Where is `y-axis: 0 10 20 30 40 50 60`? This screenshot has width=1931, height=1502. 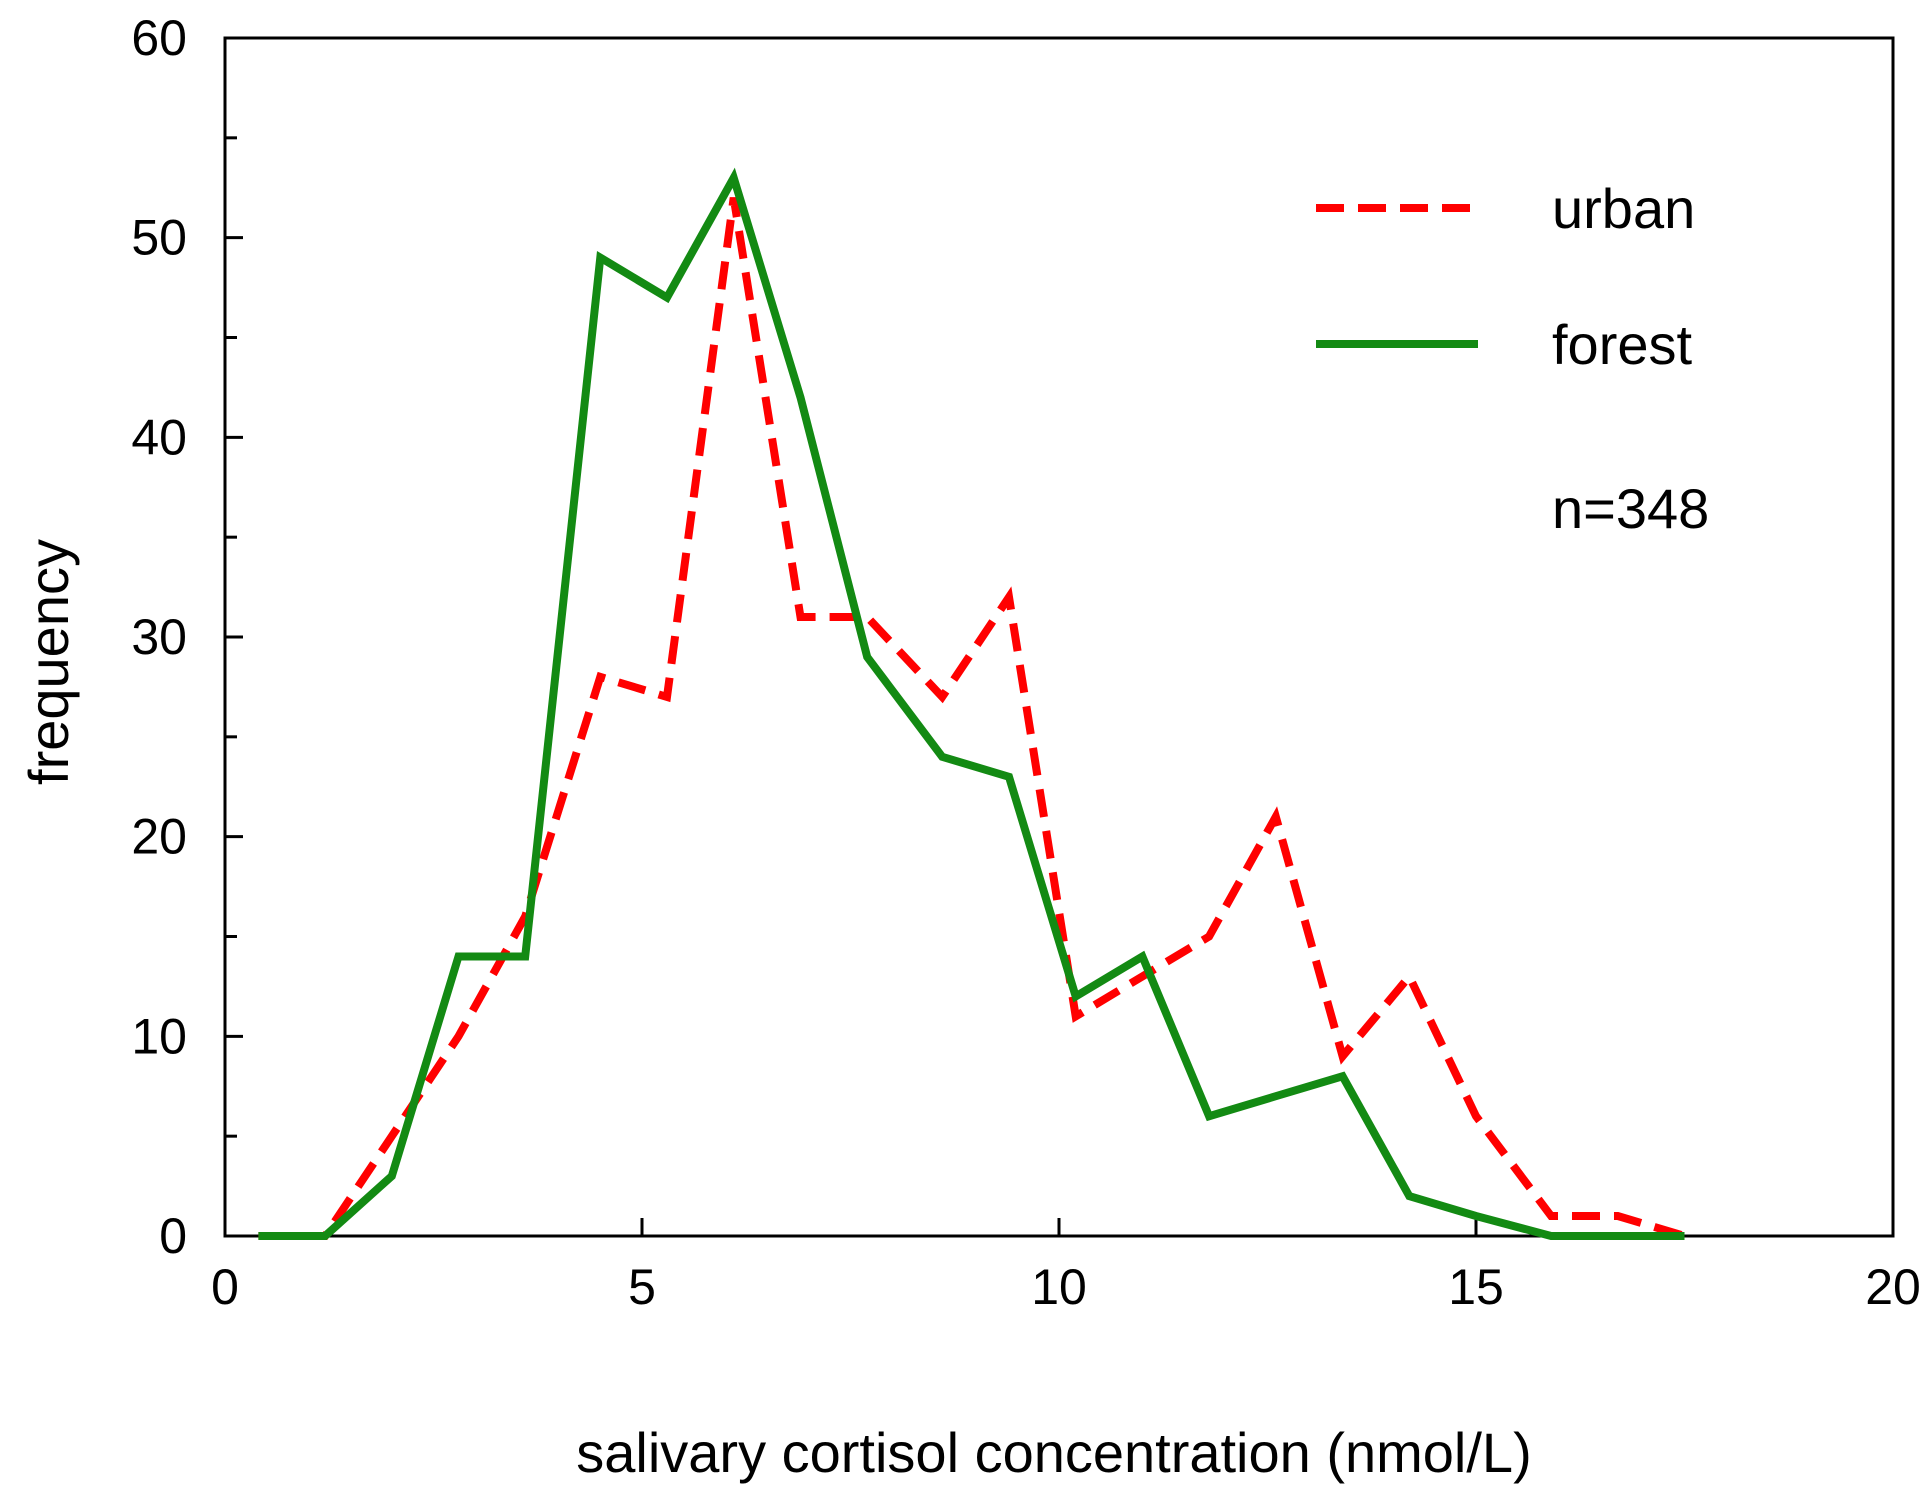 y-axis: 0 10 20 30 40 50 60 is located at coordinates (187, 637).